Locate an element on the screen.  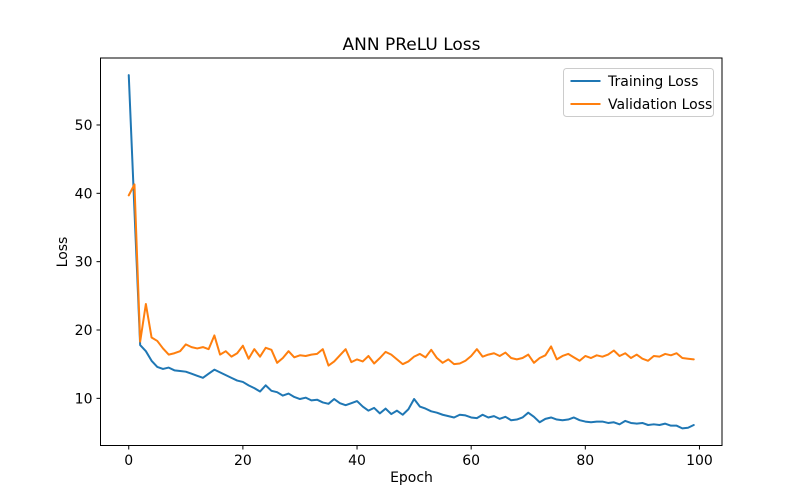
y-tick-label: 30 is located at coordinates (84, 263).